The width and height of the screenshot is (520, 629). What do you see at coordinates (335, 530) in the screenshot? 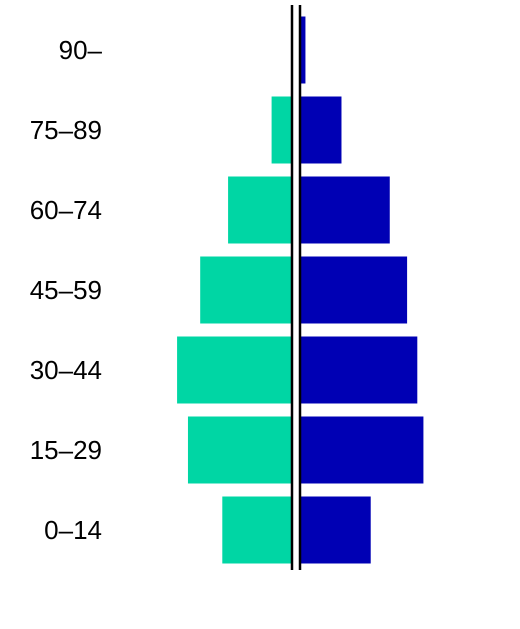
I see `bar-right-0–14` at bounding box center [335, 530].